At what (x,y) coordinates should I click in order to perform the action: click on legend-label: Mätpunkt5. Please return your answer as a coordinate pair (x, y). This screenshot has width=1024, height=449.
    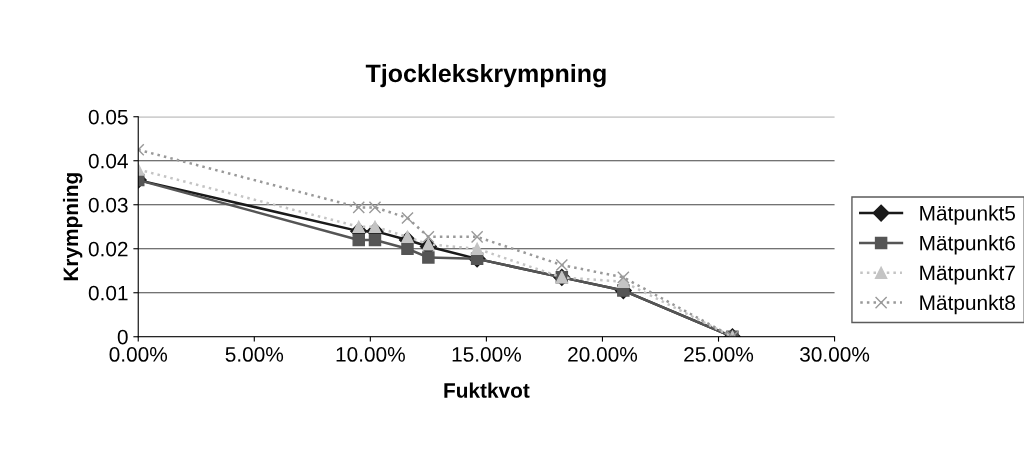
    Looking at the image, I should click on (968, 215).